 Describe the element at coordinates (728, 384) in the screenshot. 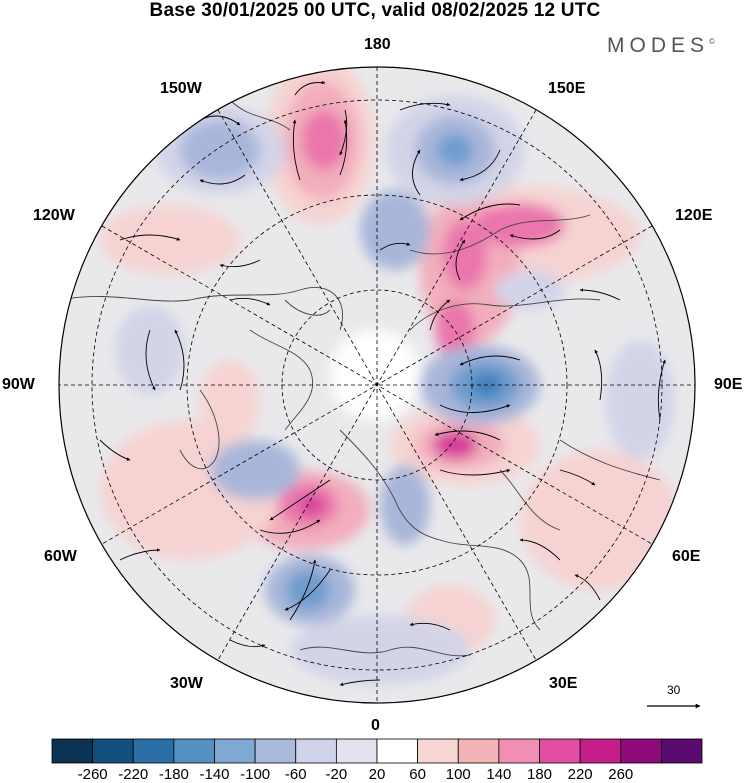

I see `lon-label-90e: 90E` at that location.